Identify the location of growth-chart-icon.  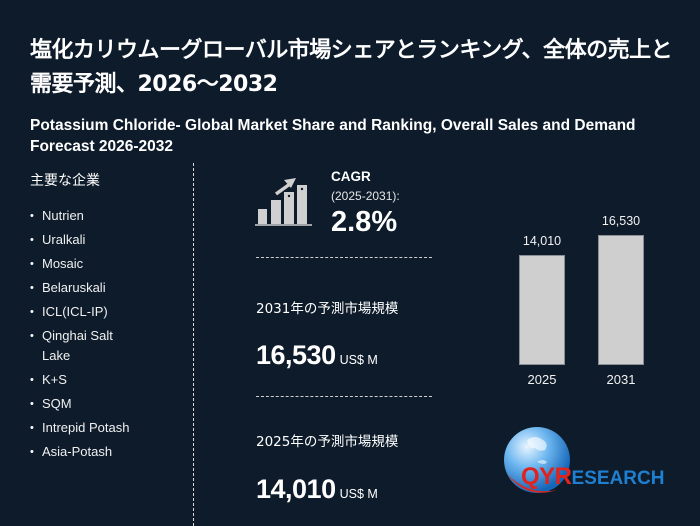
(285, 200).